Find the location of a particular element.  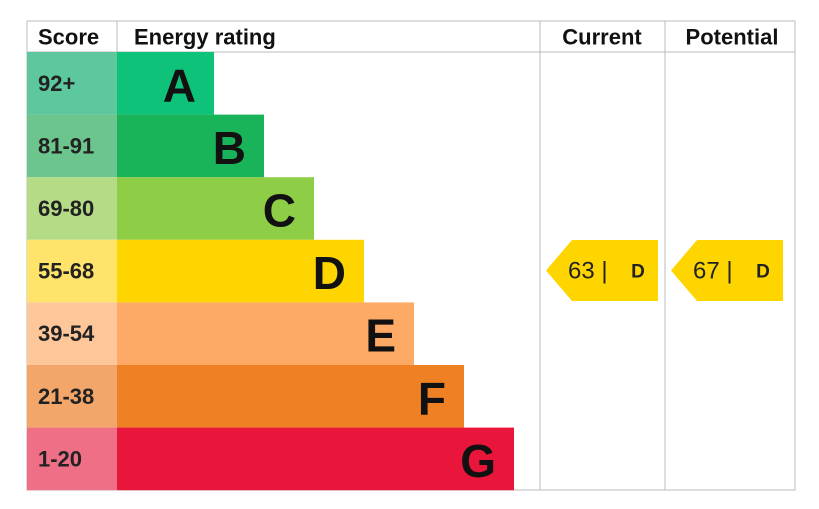

score-label: 92+ is located at coordinates (56, 83).